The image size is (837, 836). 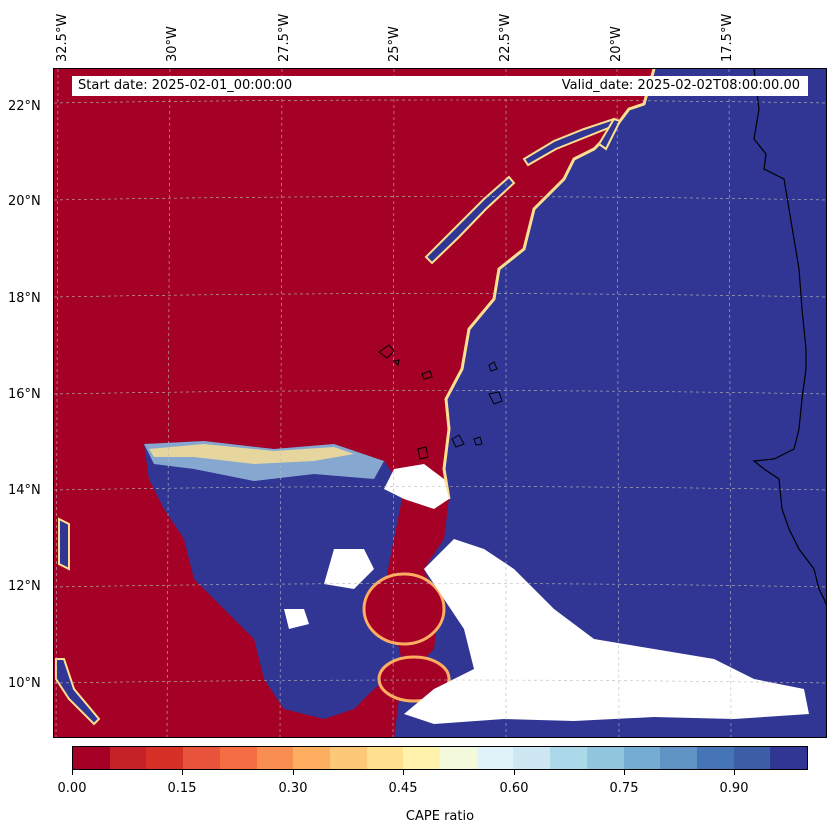 What do you see at coordinates (24, 490) in the screenshot?
I see `lat-label-14n: 14°N` at bounding box center [24, 490].